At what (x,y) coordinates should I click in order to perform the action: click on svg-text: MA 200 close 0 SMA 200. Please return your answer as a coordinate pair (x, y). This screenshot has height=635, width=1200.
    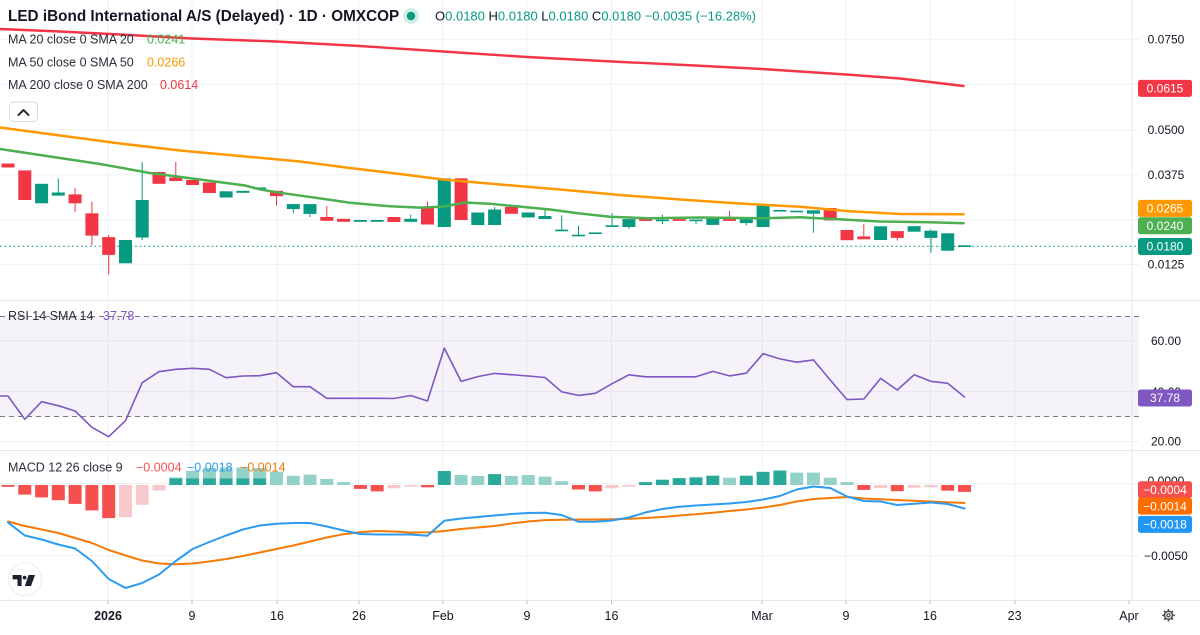
    Looking at the image, I should click on (78, 85).